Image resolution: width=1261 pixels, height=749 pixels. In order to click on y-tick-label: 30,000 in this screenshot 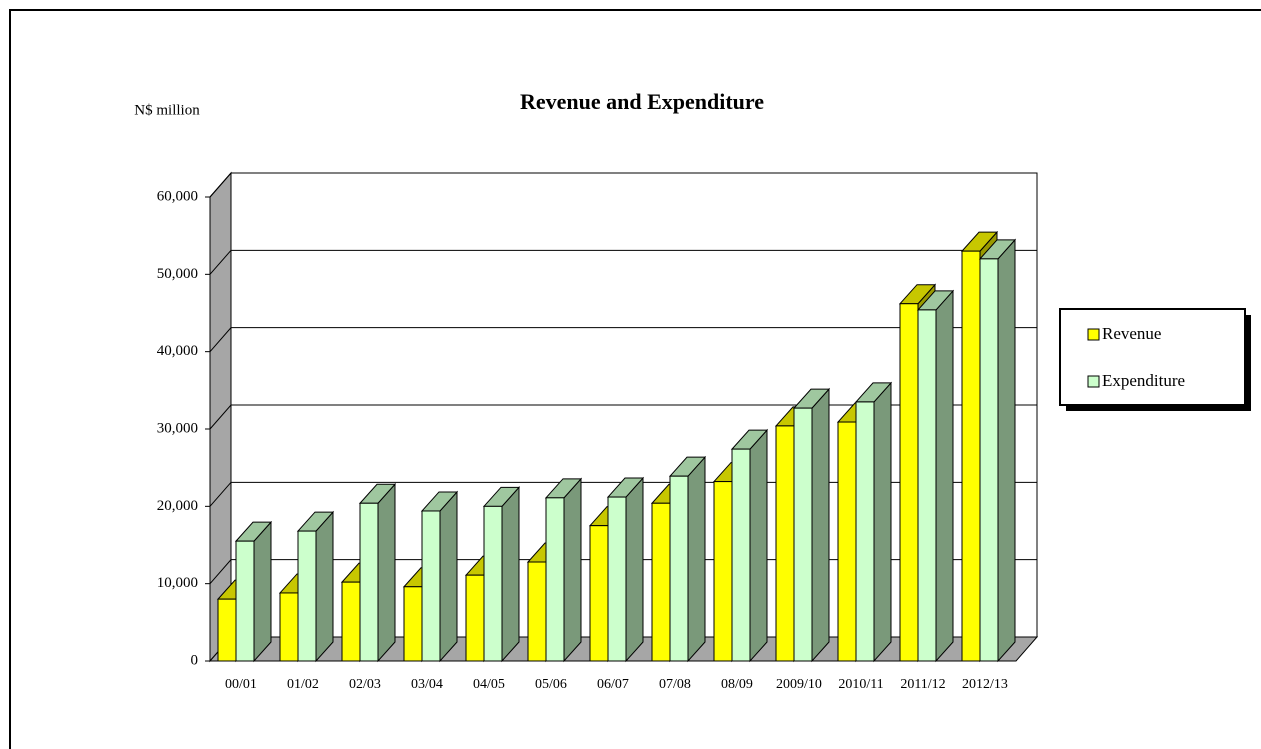, I will do `click(177, 428)`.